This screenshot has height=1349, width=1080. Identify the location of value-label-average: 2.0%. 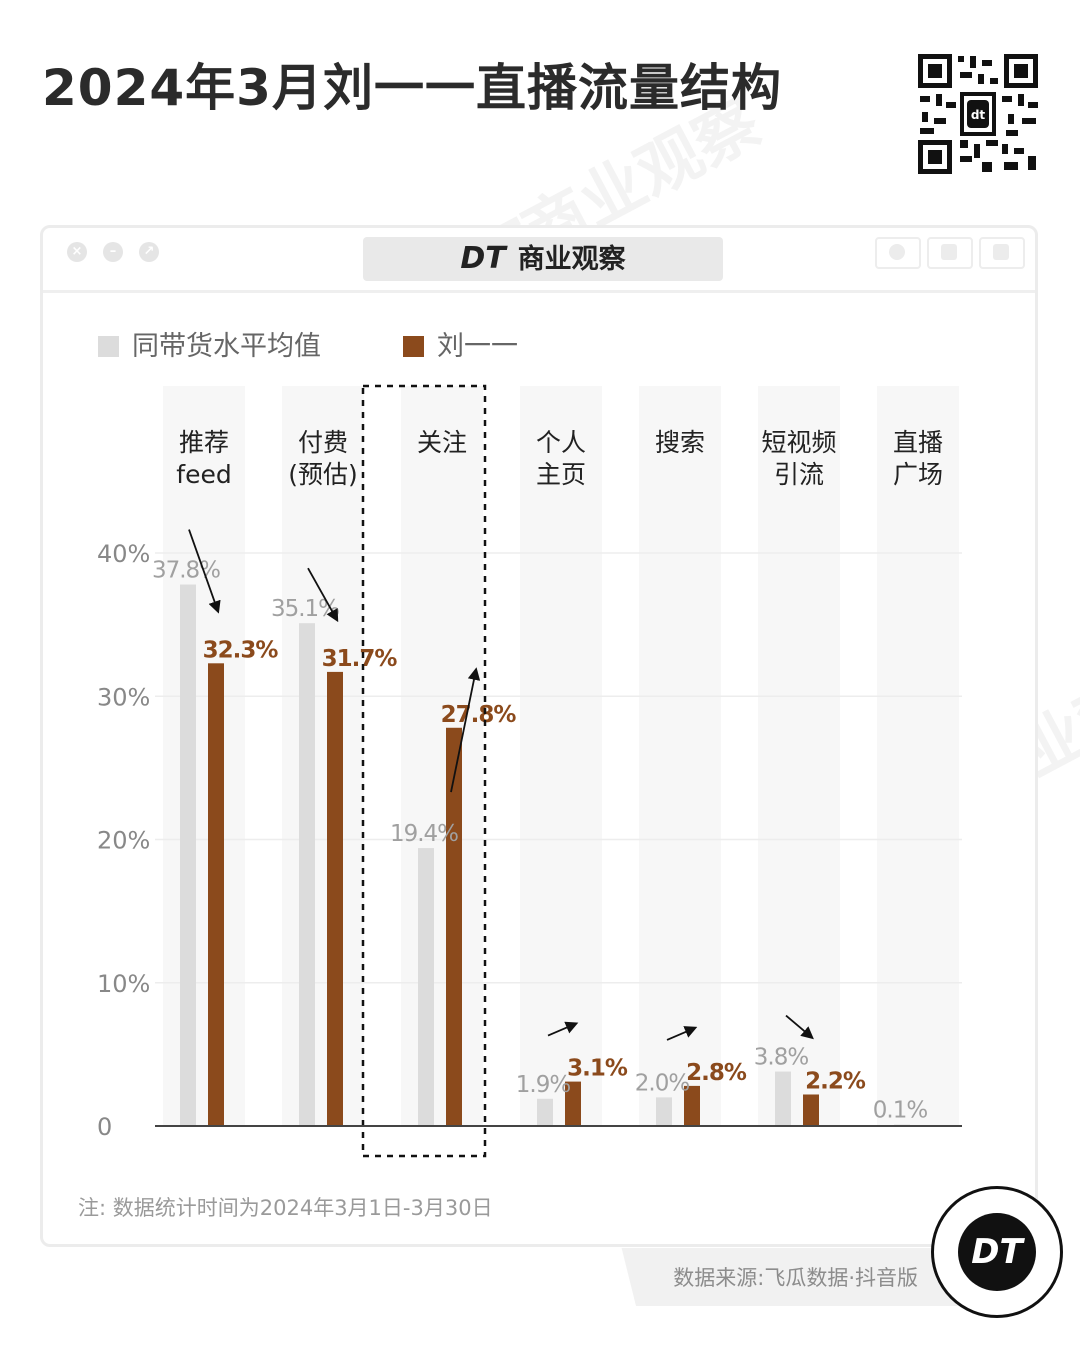
(662, 1083).